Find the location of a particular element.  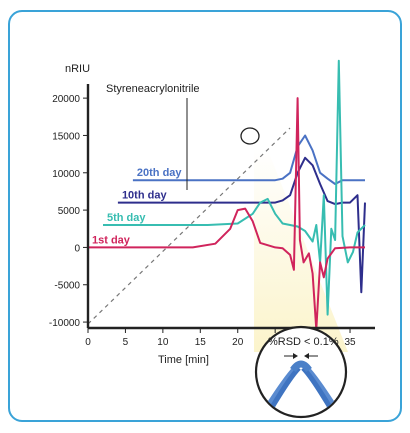

x-tick-label: 10 is located at coordinates (163, 342).